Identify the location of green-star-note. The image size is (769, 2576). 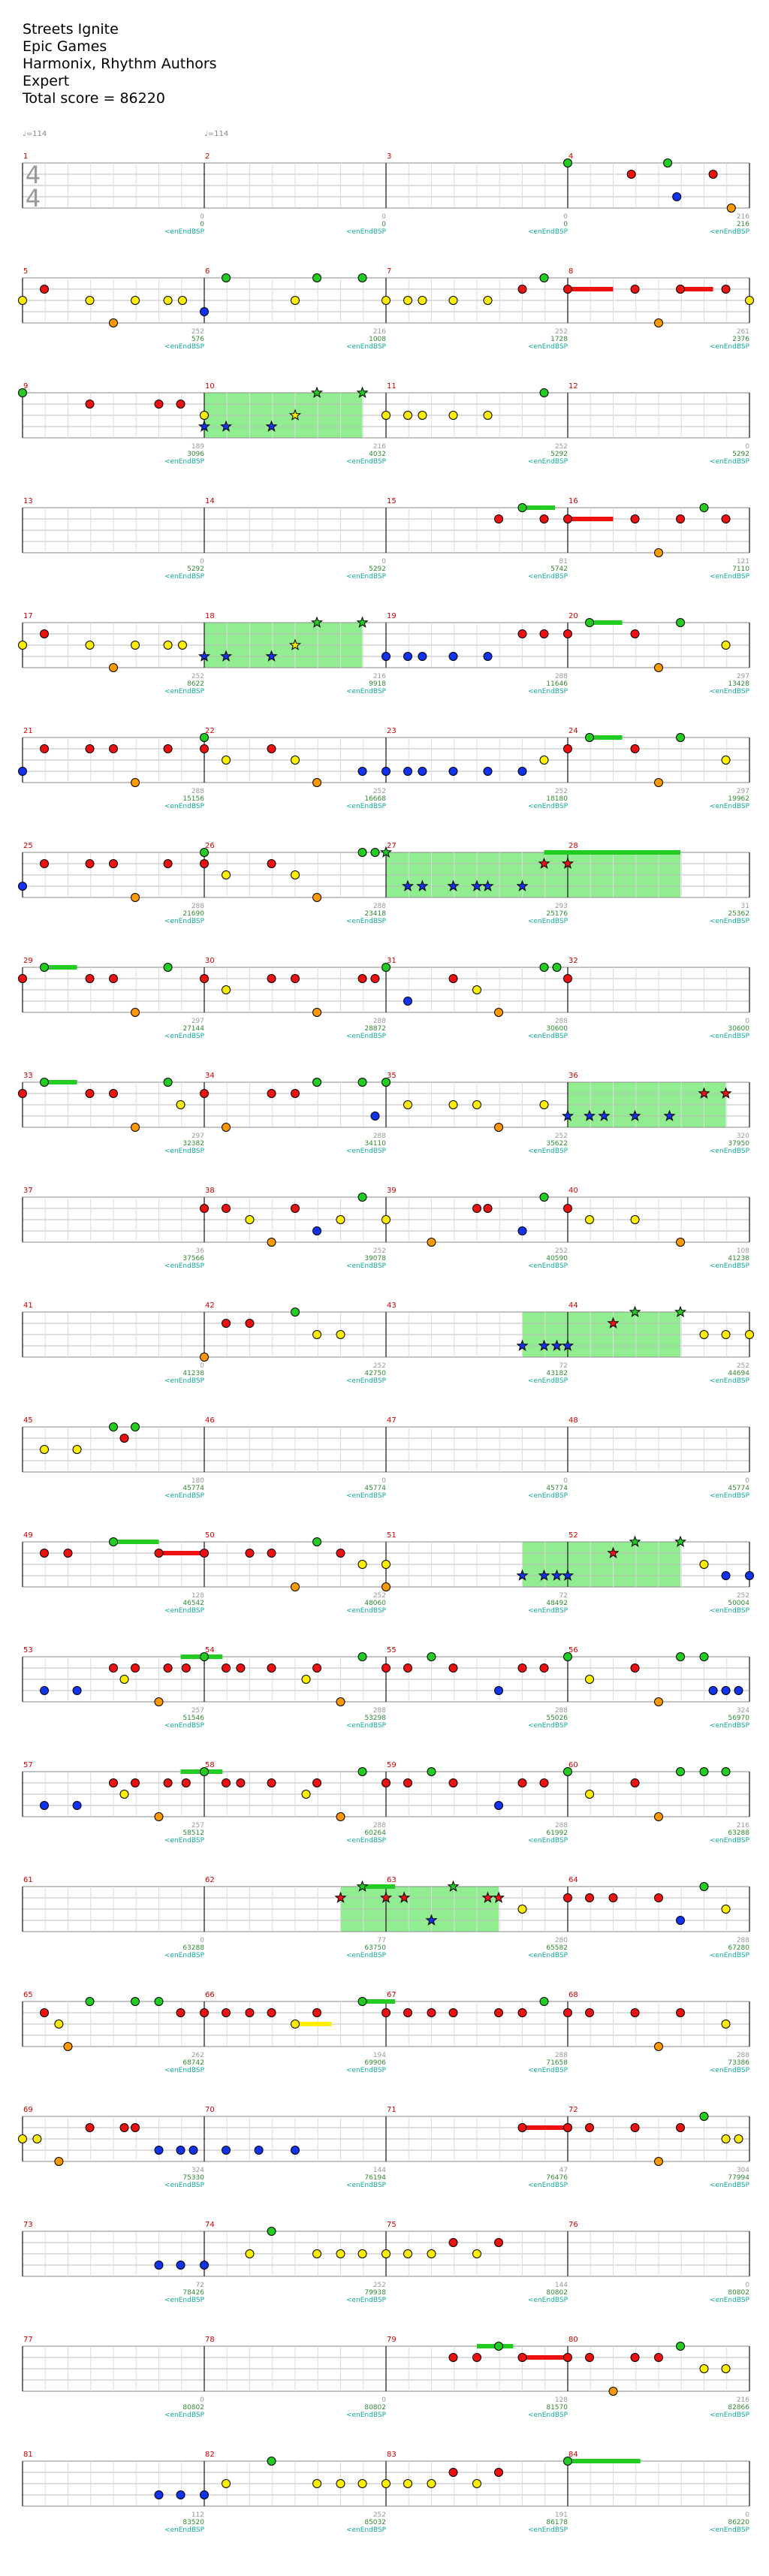
(317, 392).